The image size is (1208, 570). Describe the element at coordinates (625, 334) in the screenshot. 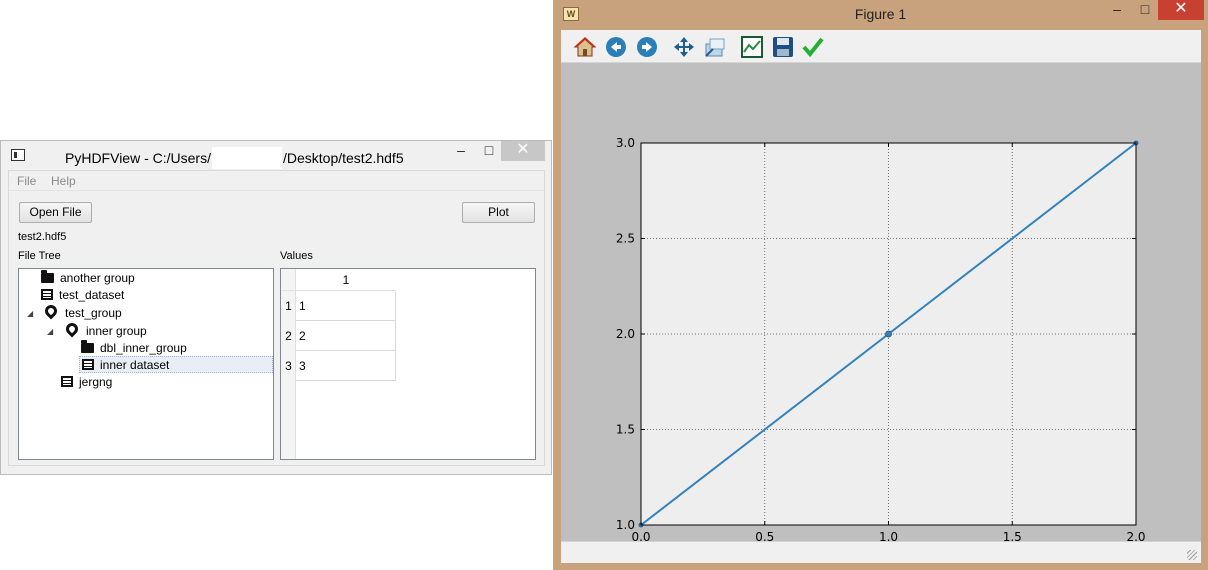

I see `y-tick-label: 2.0` at that location.